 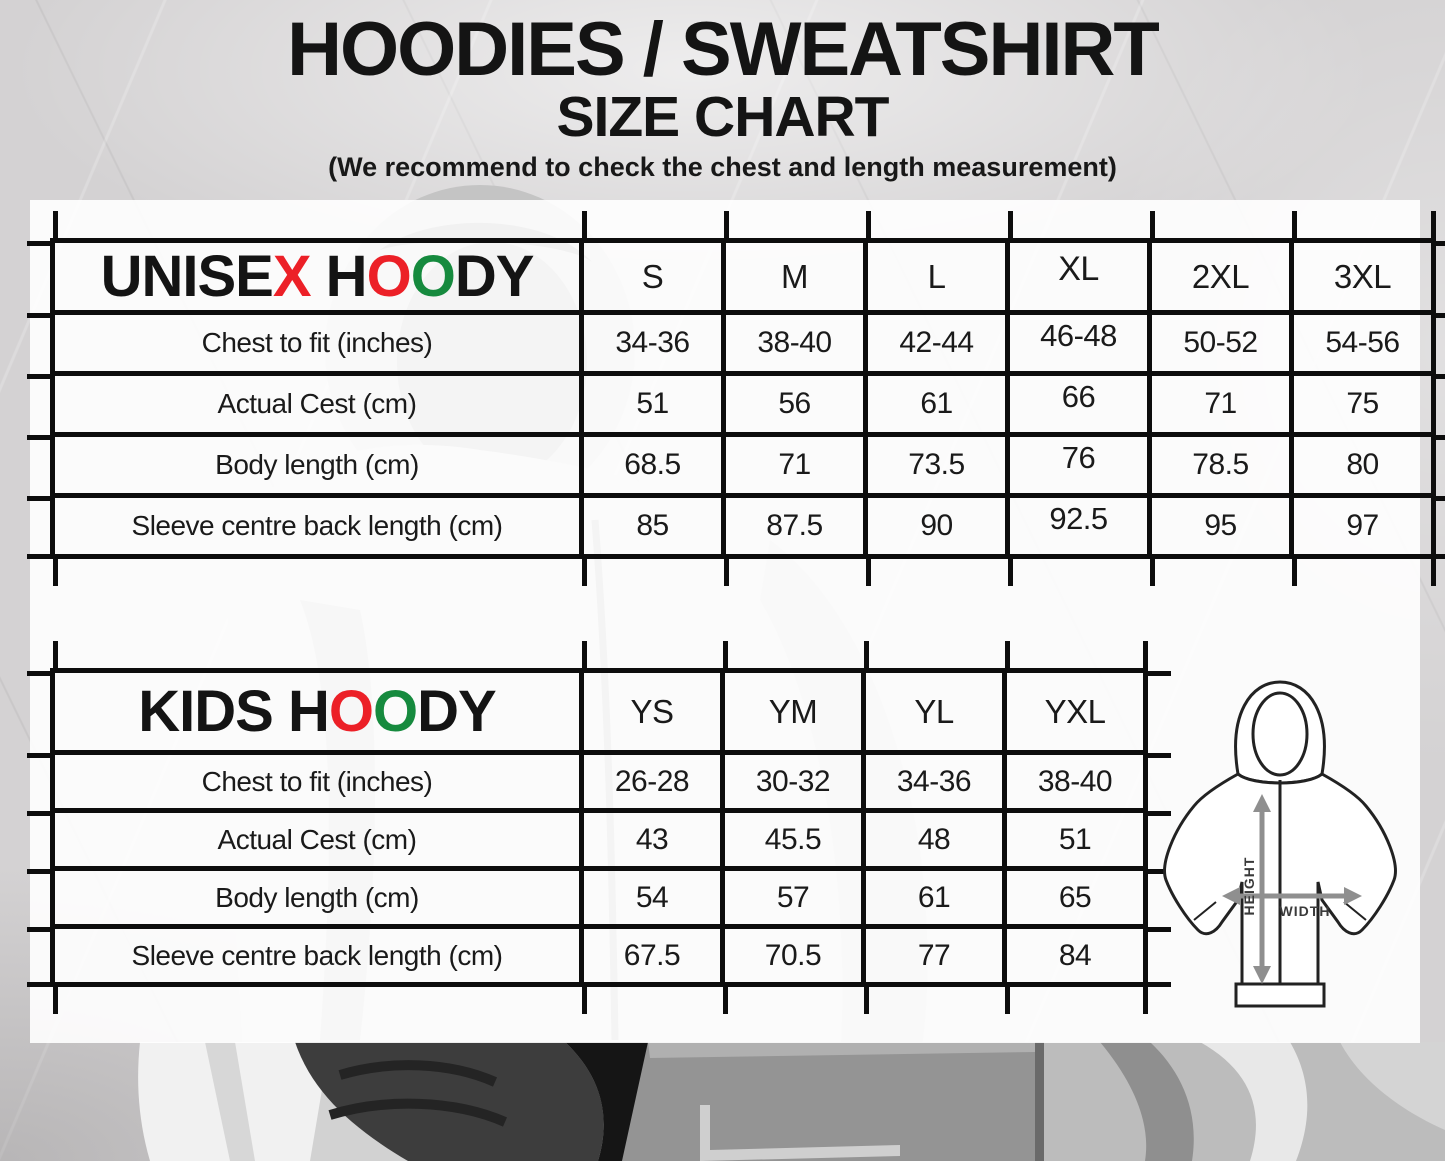 I want to click on size-value-cell: 48, so click(x=934, y=839).